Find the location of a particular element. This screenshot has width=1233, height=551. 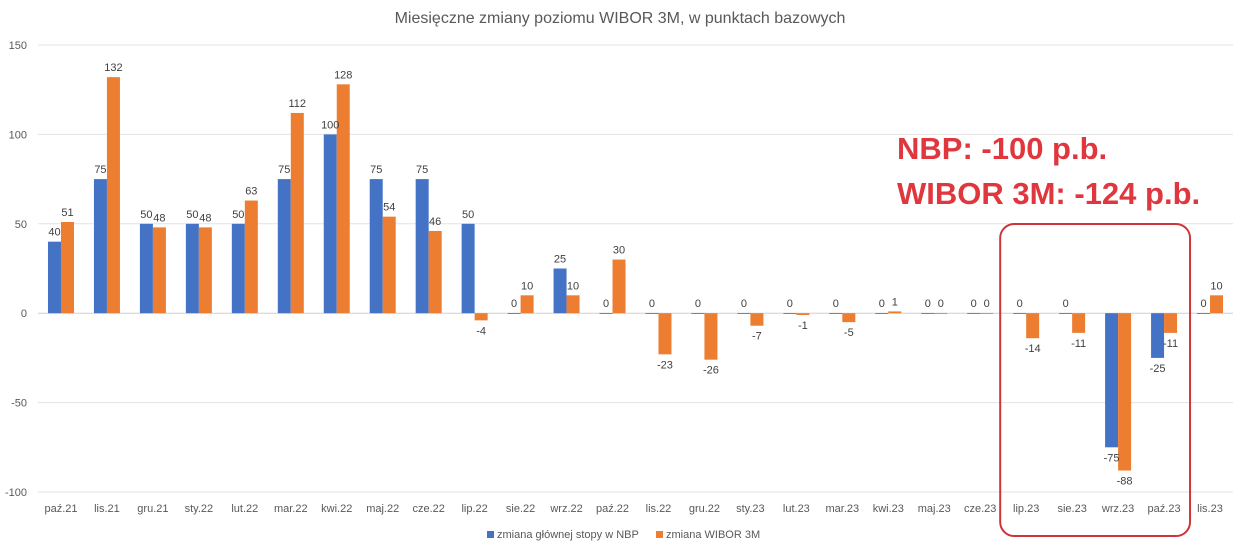

x-tick-label: lis.23 is located at coordinates (1210, 509).